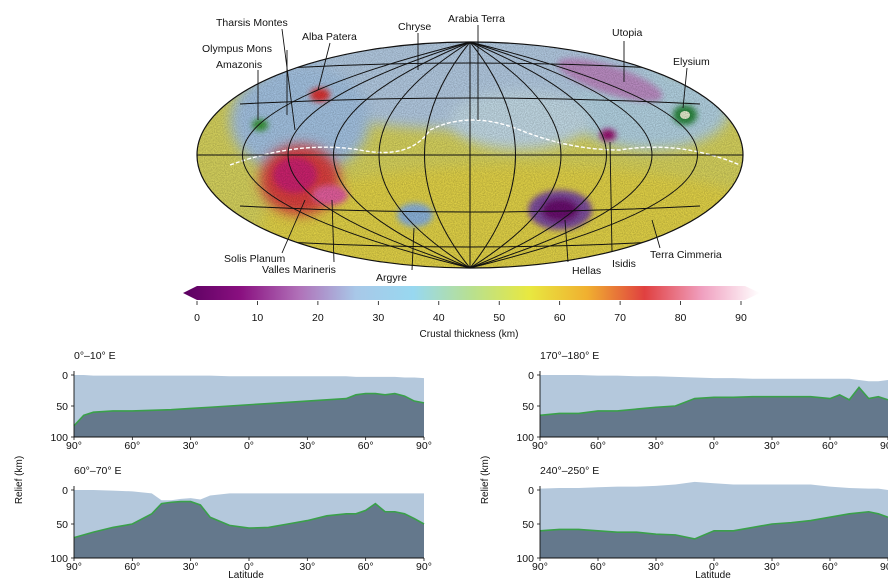  Describe the element at coordinates (627, 33) in the screenshot. I see `label-utopia: Utopia` at that location.